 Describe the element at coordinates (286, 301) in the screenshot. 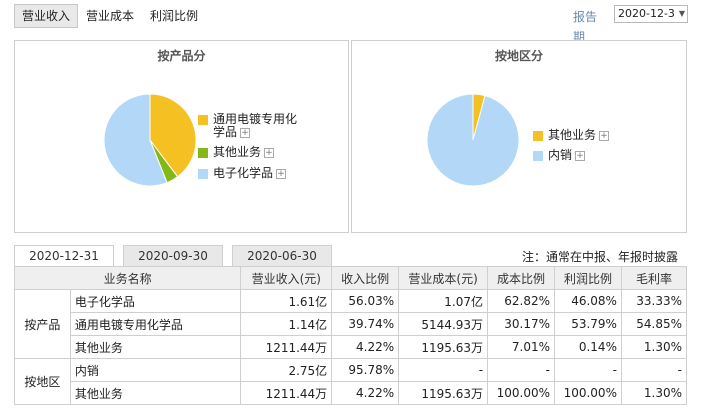

I see `value-cell: 1.61亿` at that location.